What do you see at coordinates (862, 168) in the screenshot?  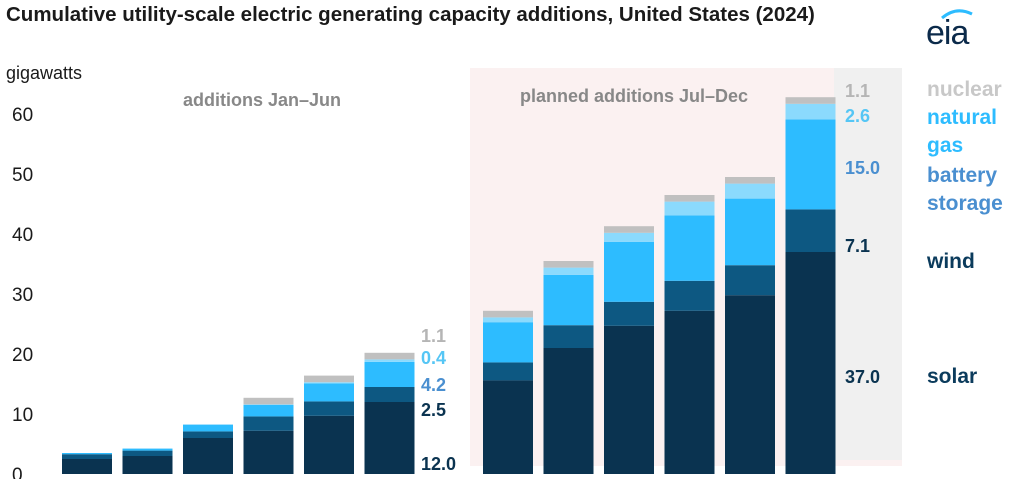 I see `data-label-battery-storage: 15.0` at bounding box center [862, 168].